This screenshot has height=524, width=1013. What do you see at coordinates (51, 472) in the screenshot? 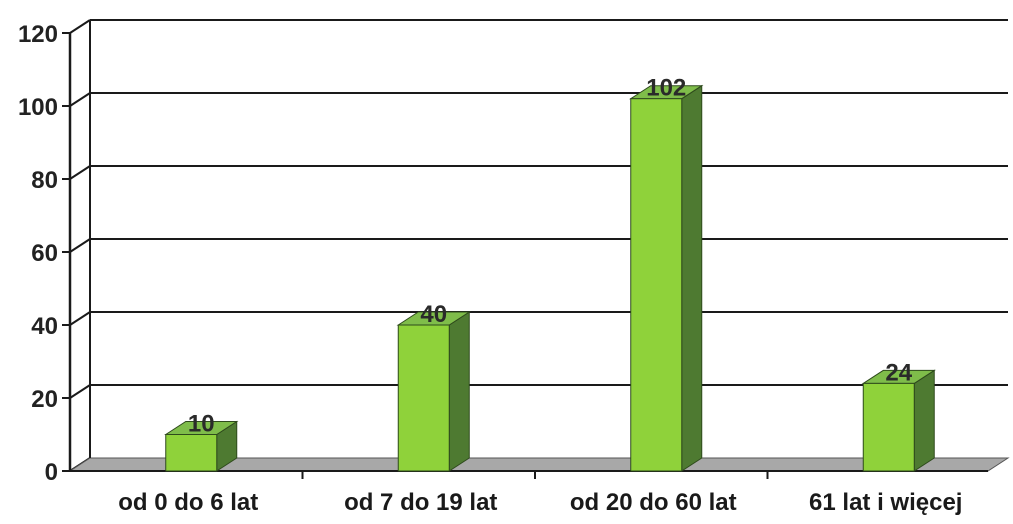
I see `y-tick-label: 0` at bounding box center [51, 472].